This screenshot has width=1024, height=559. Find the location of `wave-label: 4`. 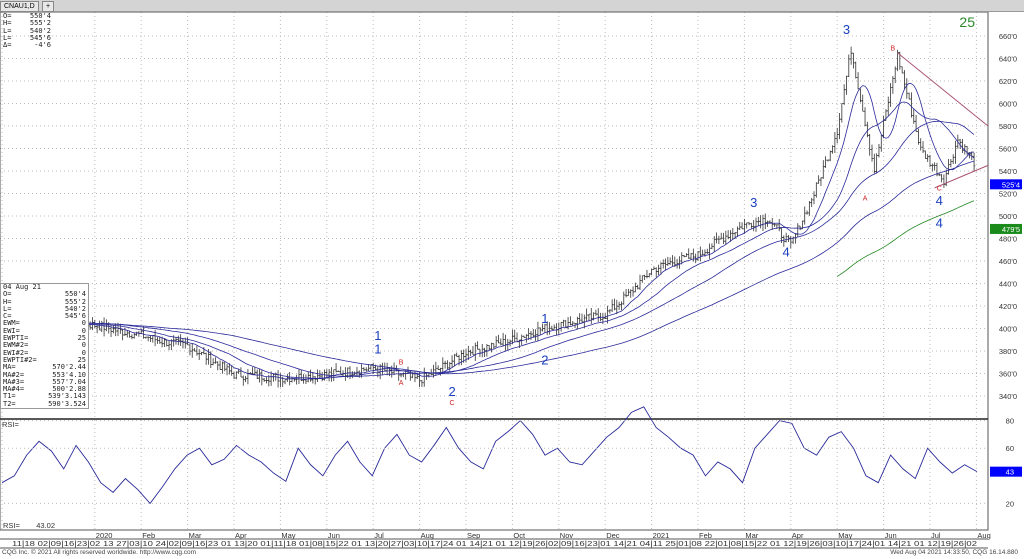

wave-label: 4 is located at coordinates (939, 200).